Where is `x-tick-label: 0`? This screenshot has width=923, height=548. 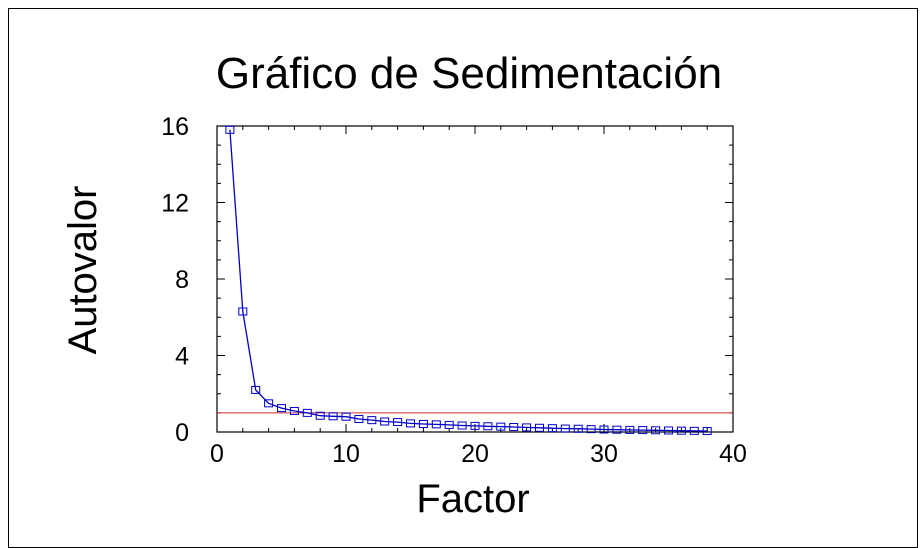
x-tick-label: 0 is located at coordinates (217, 454).